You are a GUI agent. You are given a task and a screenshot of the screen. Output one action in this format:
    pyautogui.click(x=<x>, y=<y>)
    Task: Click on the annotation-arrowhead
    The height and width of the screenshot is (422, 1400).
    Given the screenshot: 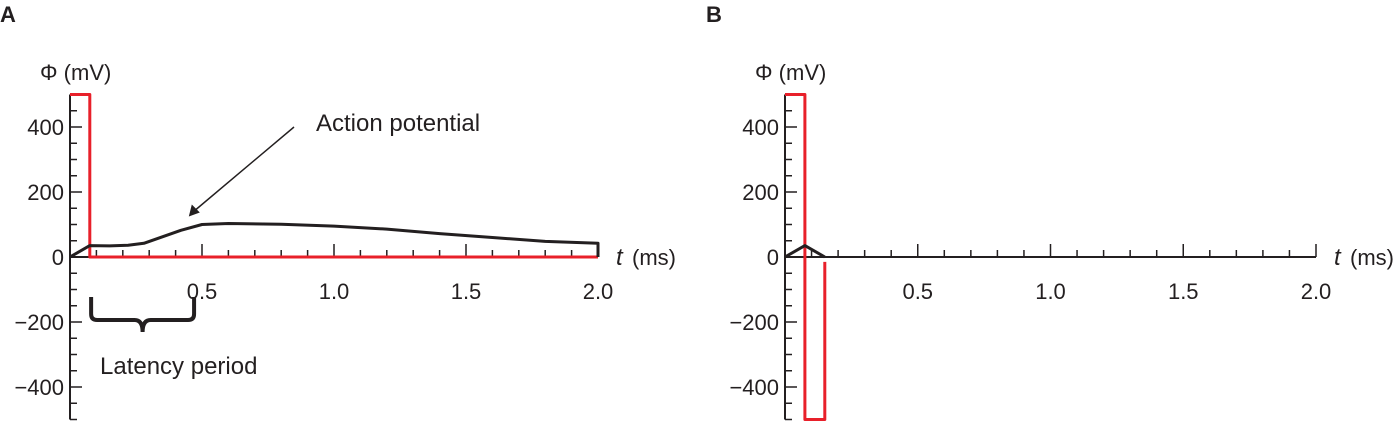 What is the action you would take?
    pyautogui.click(x=194, y=210)
    